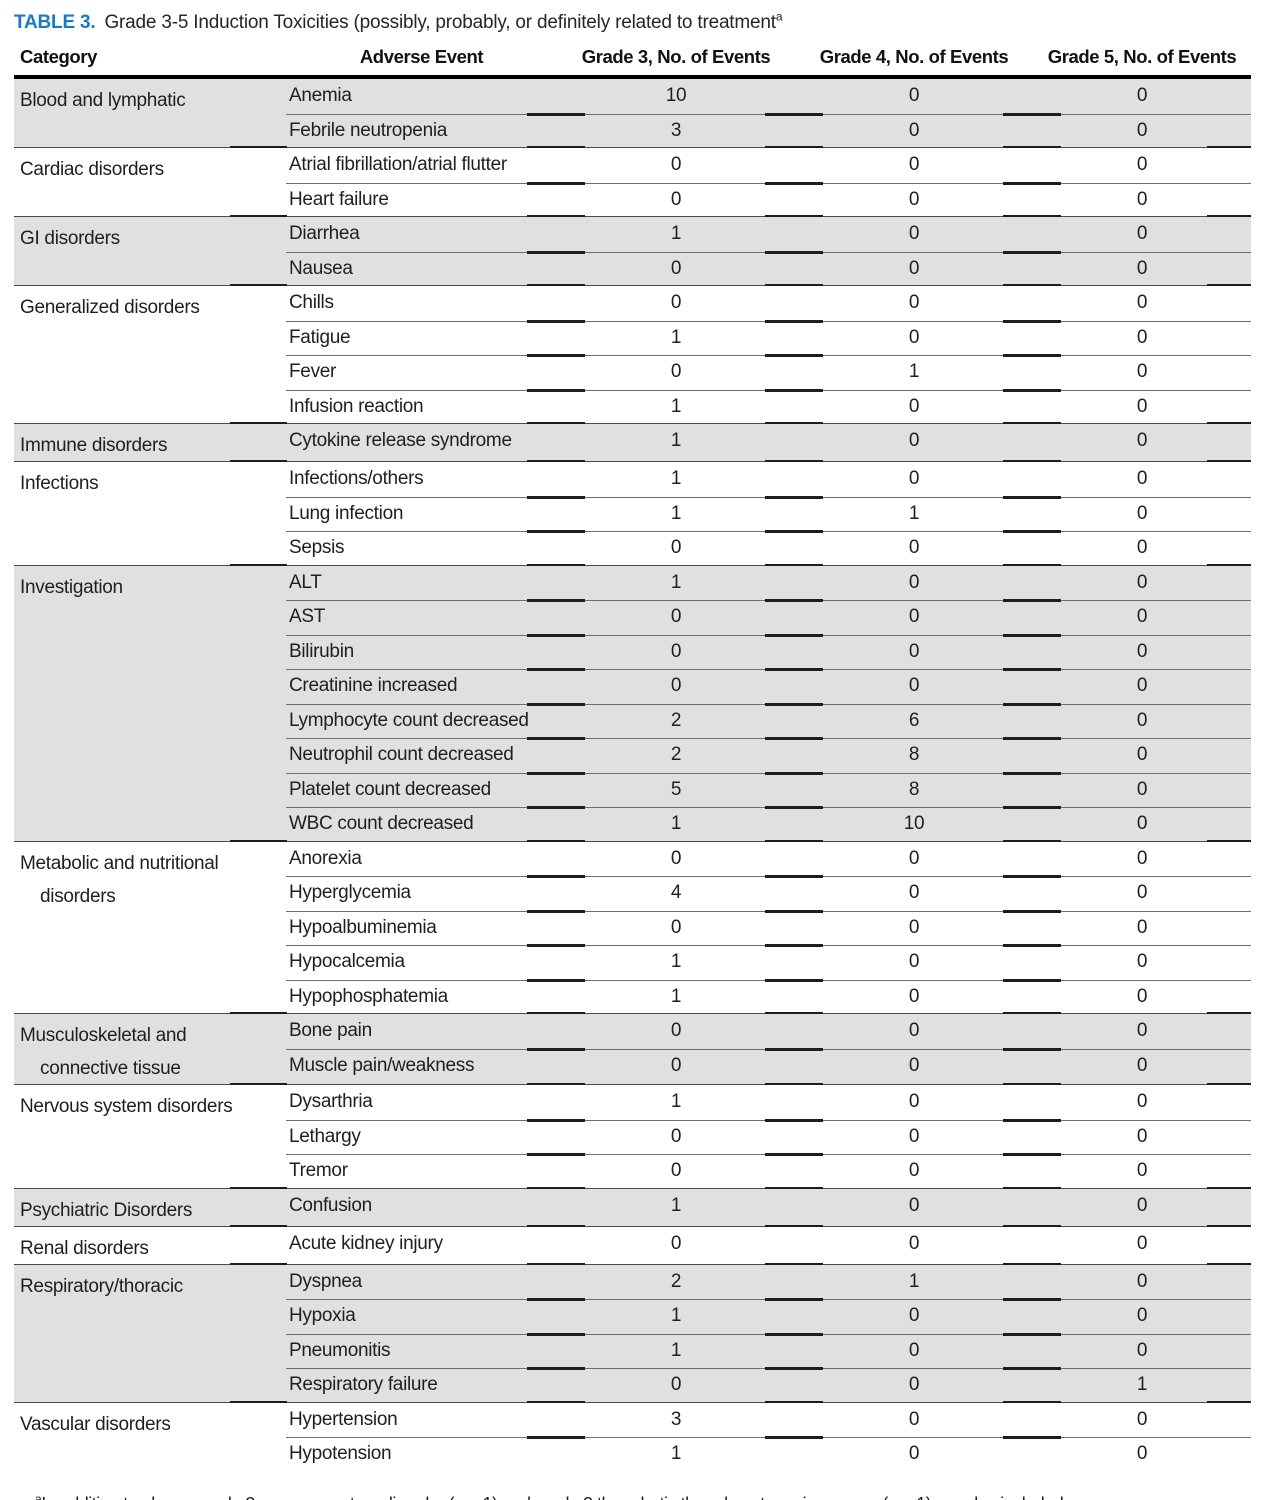 The width and height of the screenshot is (1288, 1500). What do you see at coordinates (325, 858) in the screenshot?
I see `adverse-event-cell: Anorexia` at bounding box center [325, 858].